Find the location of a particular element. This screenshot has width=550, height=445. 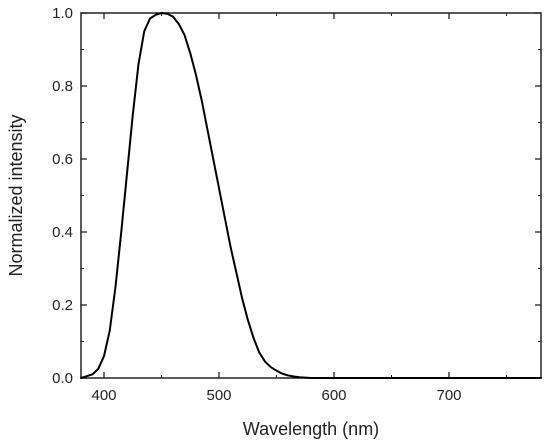

y-axis-label: Normalized intensity is located at coordinates (16, 195).